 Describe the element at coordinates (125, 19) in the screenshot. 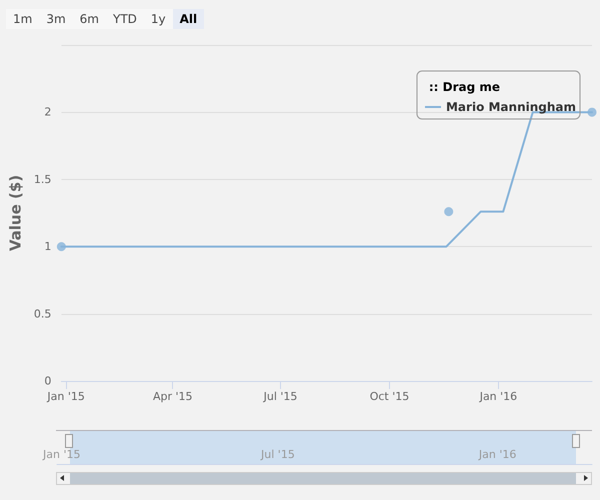

I see `text: YTD` at that location.